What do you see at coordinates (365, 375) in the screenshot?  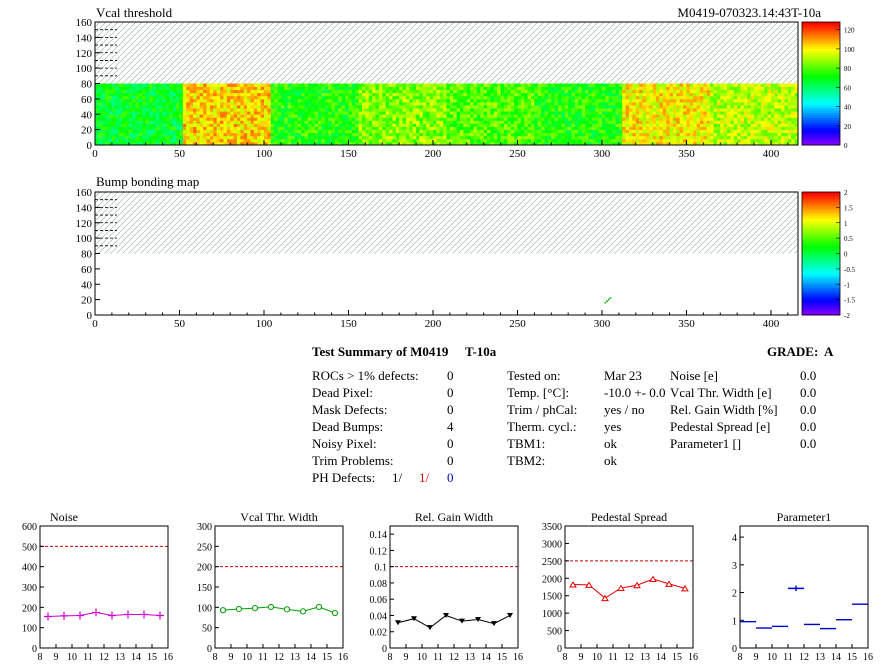 I see `summary-label: ROCs > 1% defects:` at bounding box center [365, 375].